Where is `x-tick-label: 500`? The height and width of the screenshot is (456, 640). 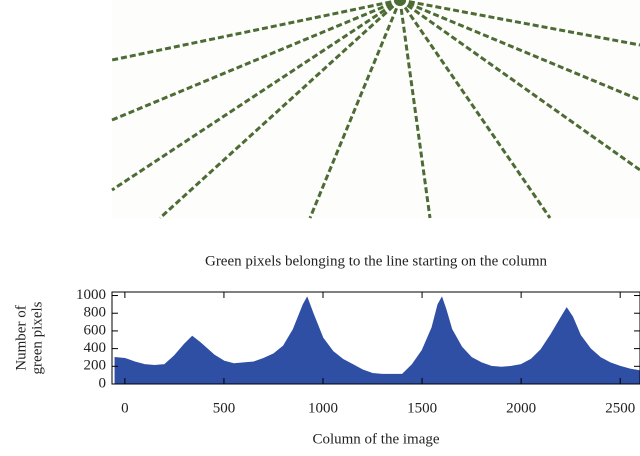 x-tick-label: 500 is located at coordinates (224, 408).